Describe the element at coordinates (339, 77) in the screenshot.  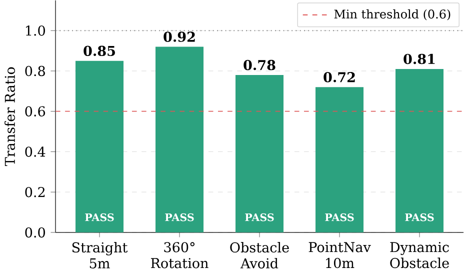
I see `data-label: 0.72` at that location.